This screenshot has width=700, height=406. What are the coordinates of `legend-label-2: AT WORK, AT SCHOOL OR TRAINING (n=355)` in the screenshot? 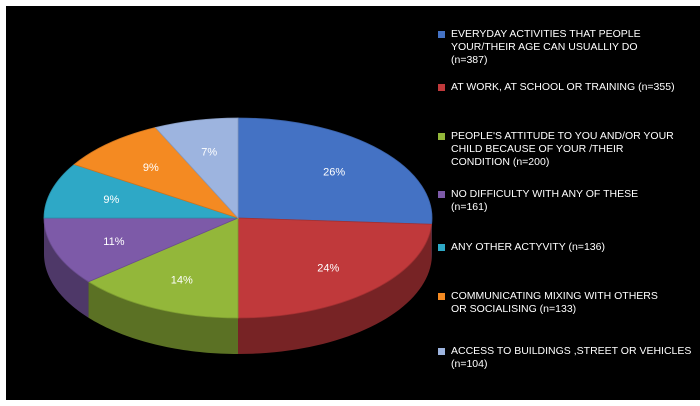 It's located at (563, 87).